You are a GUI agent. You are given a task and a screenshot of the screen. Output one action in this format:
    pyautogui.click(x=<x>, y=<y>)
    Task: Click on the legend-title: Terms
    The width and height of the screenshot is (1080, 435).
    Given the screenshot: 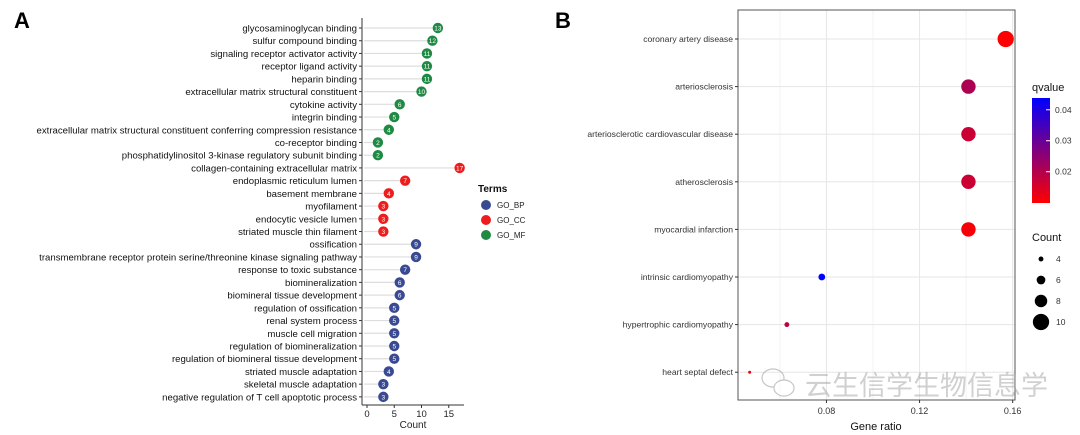 What is the action you would take?
    pyautogui.click(x=493, y=189)
    